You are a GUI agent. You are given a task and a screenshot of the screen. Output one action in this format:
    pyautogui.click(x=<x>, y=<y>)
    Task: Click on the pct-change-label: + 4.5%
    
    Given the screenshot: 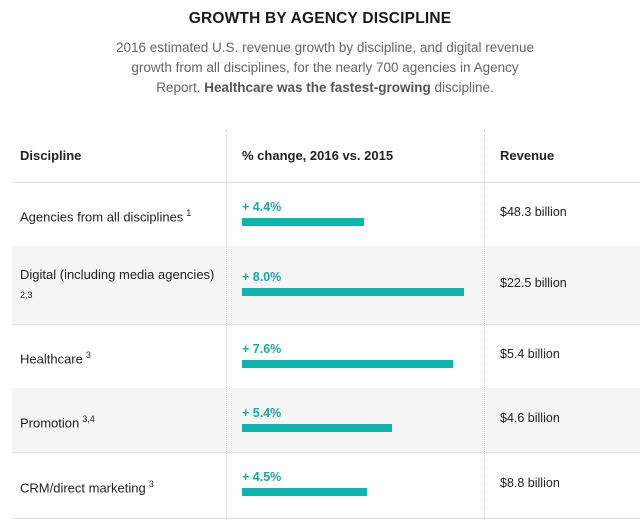 What is the action you would take?
    pyautogui.click(x=262, y=477)
    